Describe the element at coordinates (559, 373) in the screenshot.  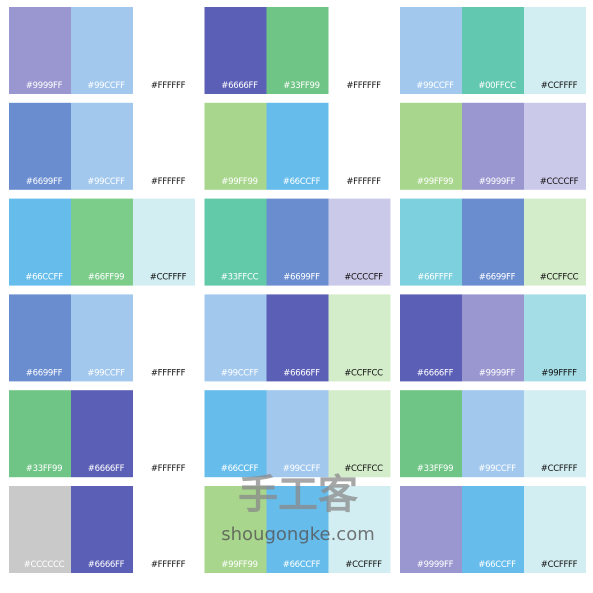
I see `swatch-label: #99FFFF` at that location.